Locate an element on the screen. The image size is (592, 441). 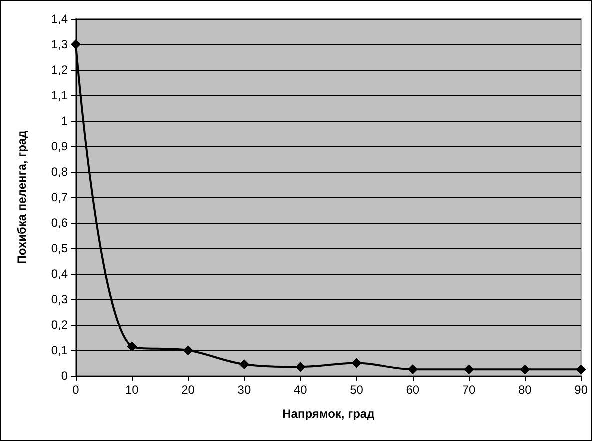
y-tick-label: 0 is located at coordinates (64, 376).